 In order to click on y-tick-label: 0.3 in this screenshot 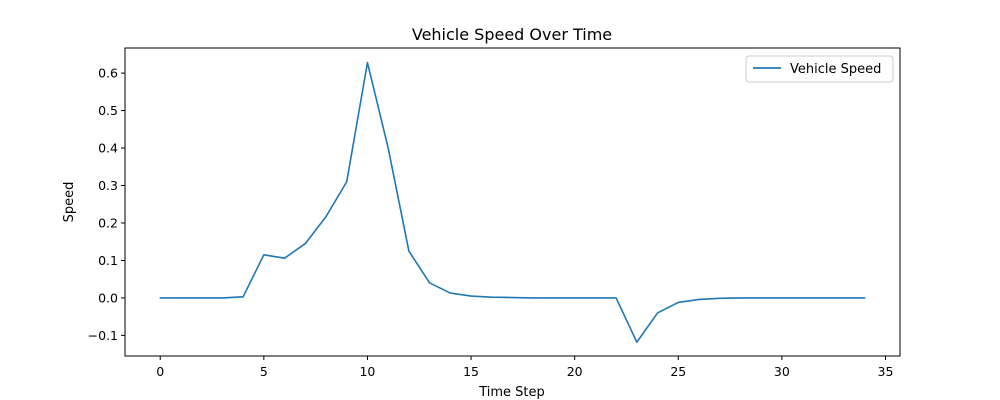, I will do `click(108, 185)`.